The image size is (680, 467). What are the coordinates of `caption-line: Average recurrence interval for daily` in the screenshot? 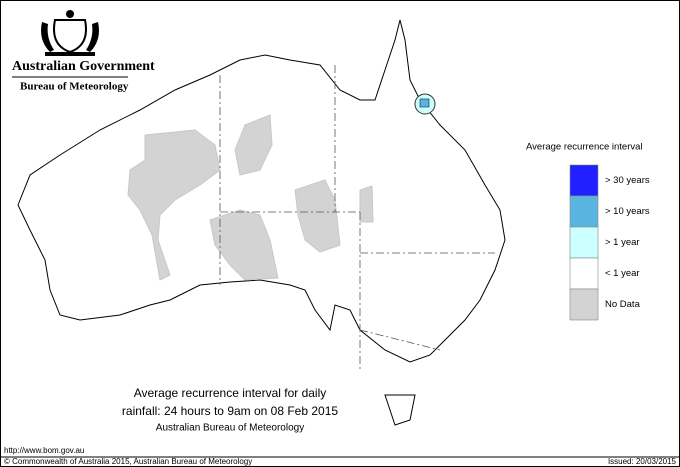 It's located at (230, 393).